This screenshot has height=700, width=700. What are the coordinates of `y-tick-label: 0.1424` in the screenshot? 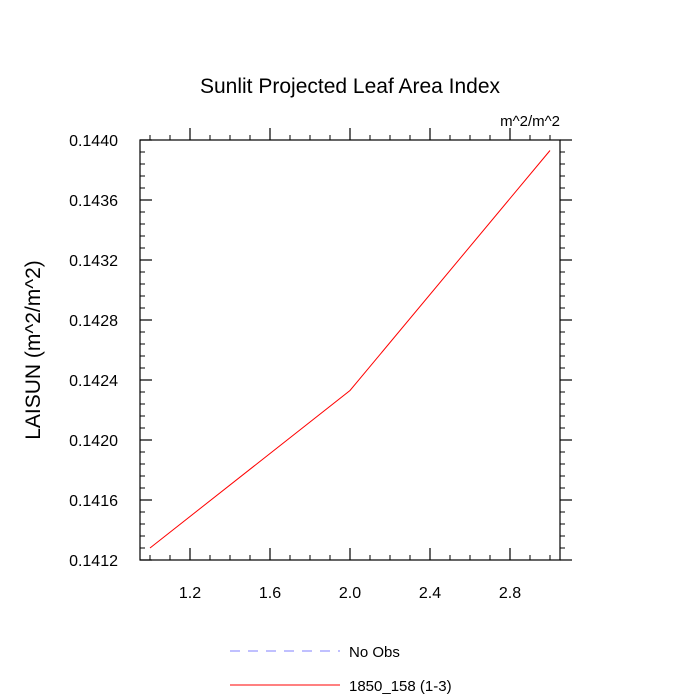 It's located at (93, 381).